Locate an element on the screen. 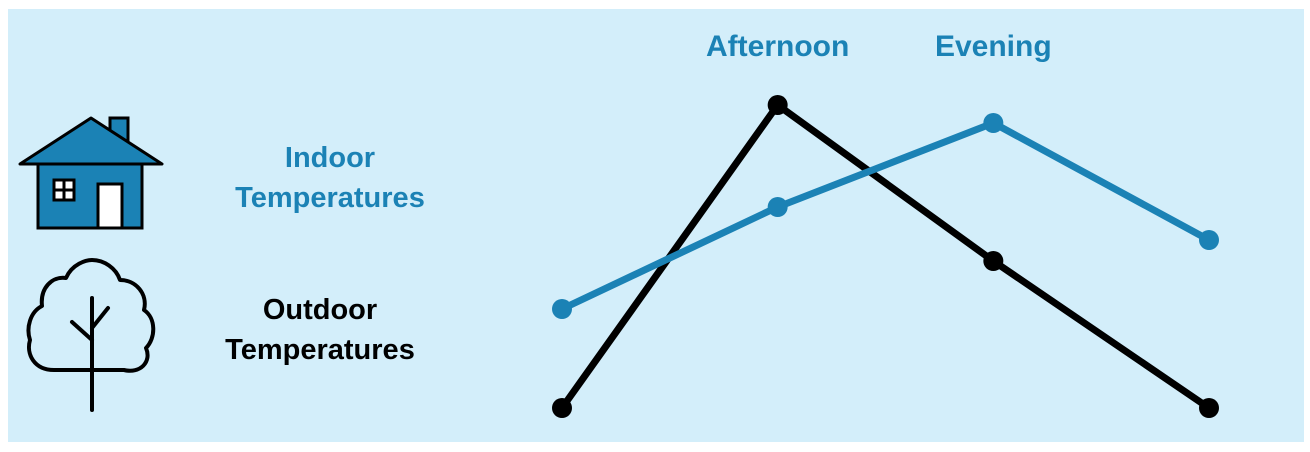 This screenshot has height=452, width=1310. outdoor-legend-line1: Outdoor is located at coordinates (320, 310).